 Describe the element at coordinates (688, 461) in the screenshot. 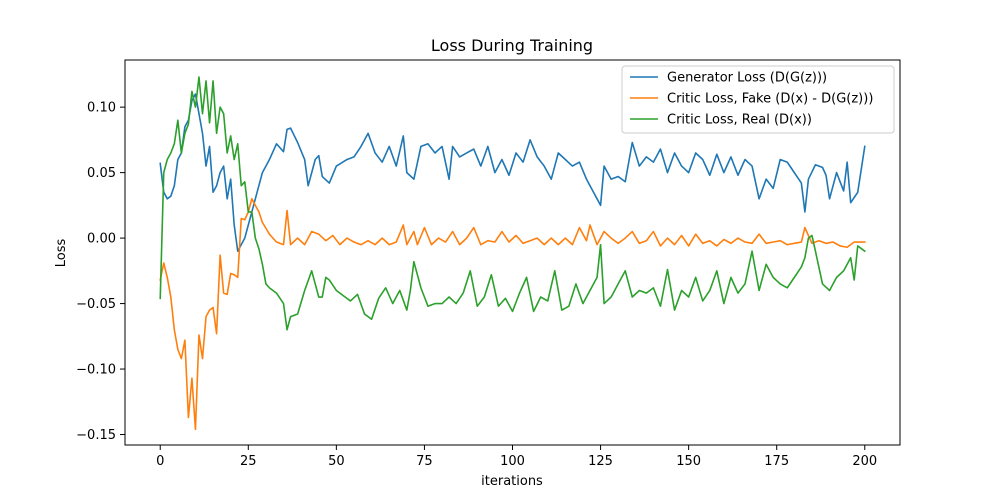

I see `x-tick-label: 150` at that location.